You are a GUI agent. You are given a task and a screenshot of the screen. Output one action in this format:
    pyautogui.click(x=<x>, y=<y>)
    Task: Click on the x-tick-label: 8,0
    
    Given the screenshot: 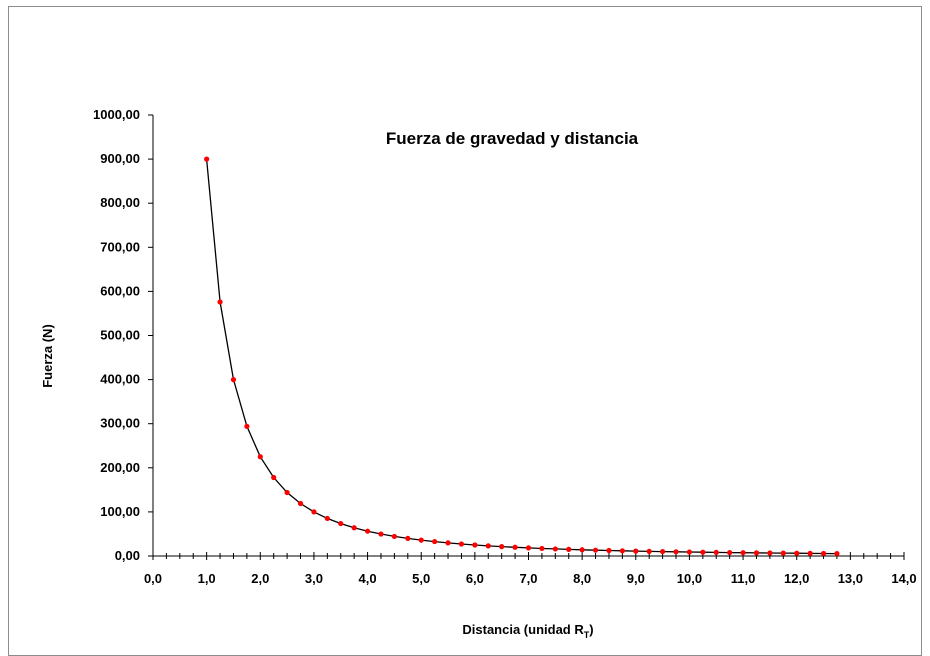 What is the action you would take?
    pyautogui.click(x=582, y=578)
    